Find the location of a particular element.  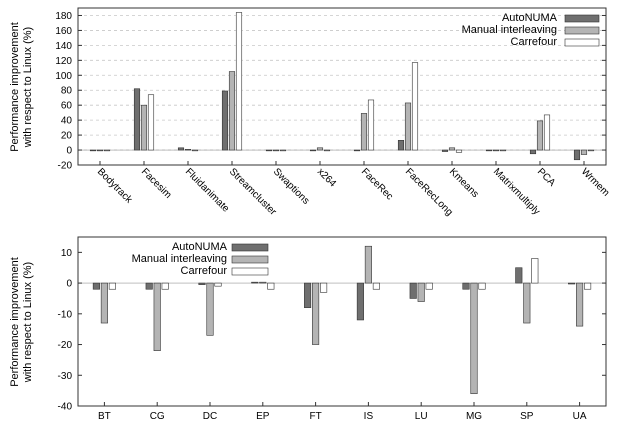

bar-carrefour-dc is located at coordinates (218, 284).